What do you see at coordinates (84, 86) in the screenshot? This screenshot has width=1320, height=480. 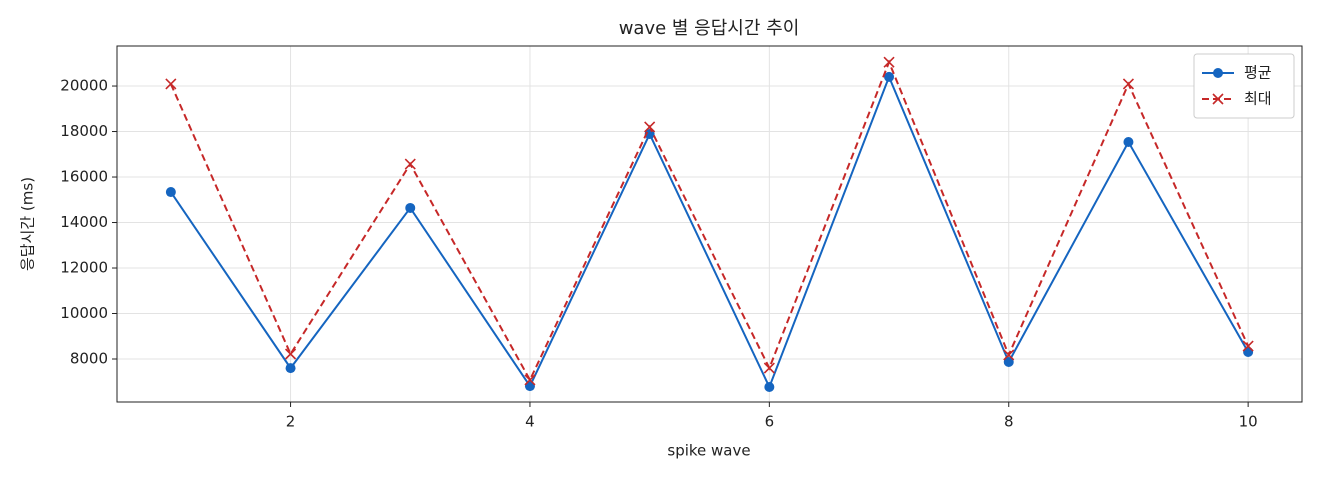 I see `y-tick-label: 20000` at bounding box center [84, 86].